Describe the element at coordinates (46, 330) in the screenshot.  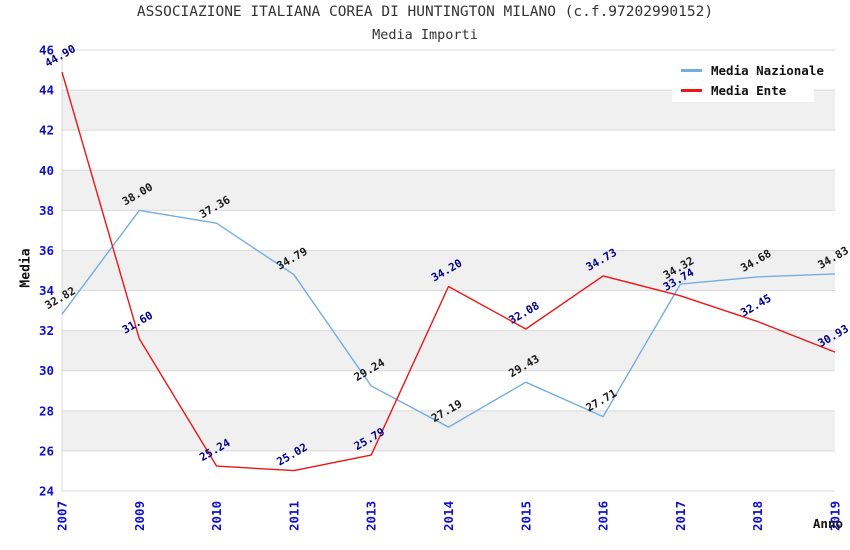
I see `y-tick-label: 32` at that location.